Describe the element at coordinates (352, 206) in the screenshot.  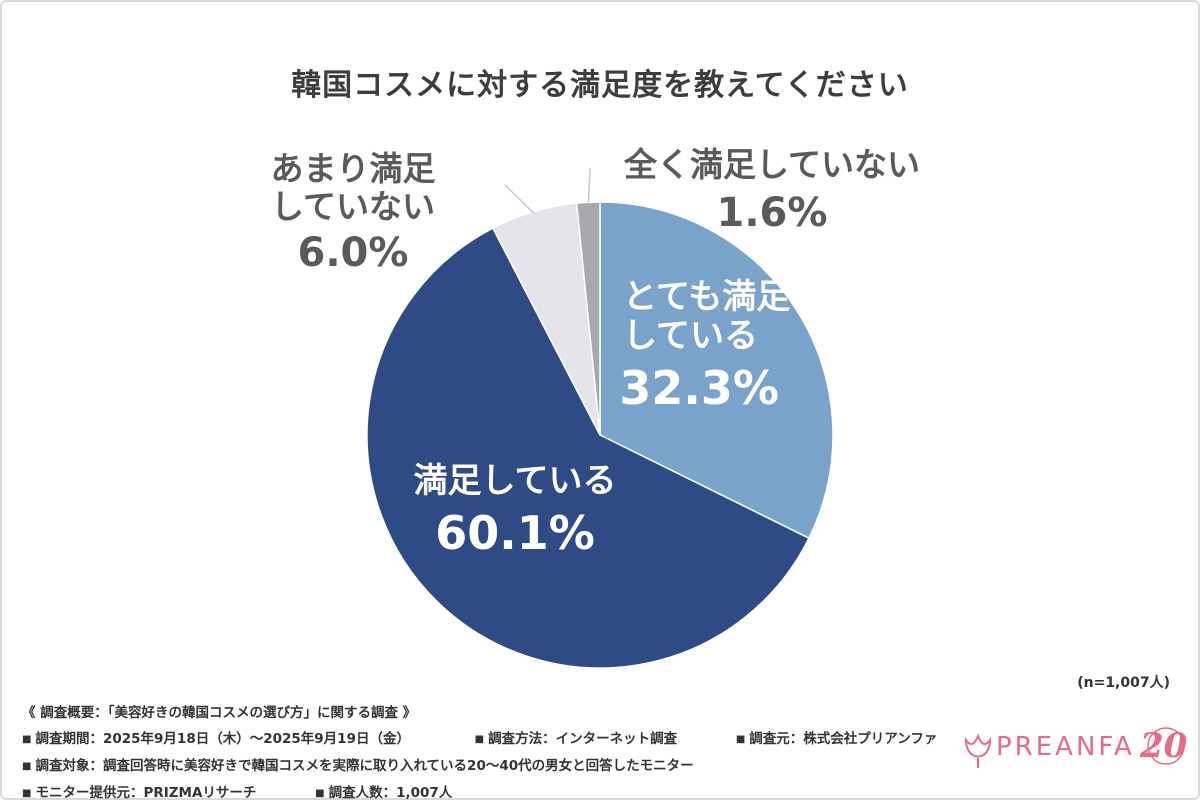
I see `label-text-line: していない` at that location.